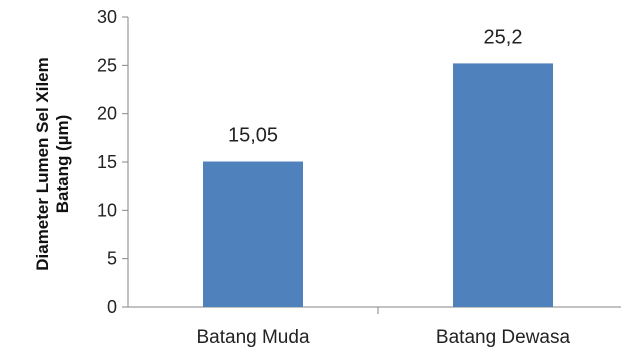 Image resolution: width=621 pixels, height=355 pixels. I want to click on y-tick-label: 20, so click(107, 114).